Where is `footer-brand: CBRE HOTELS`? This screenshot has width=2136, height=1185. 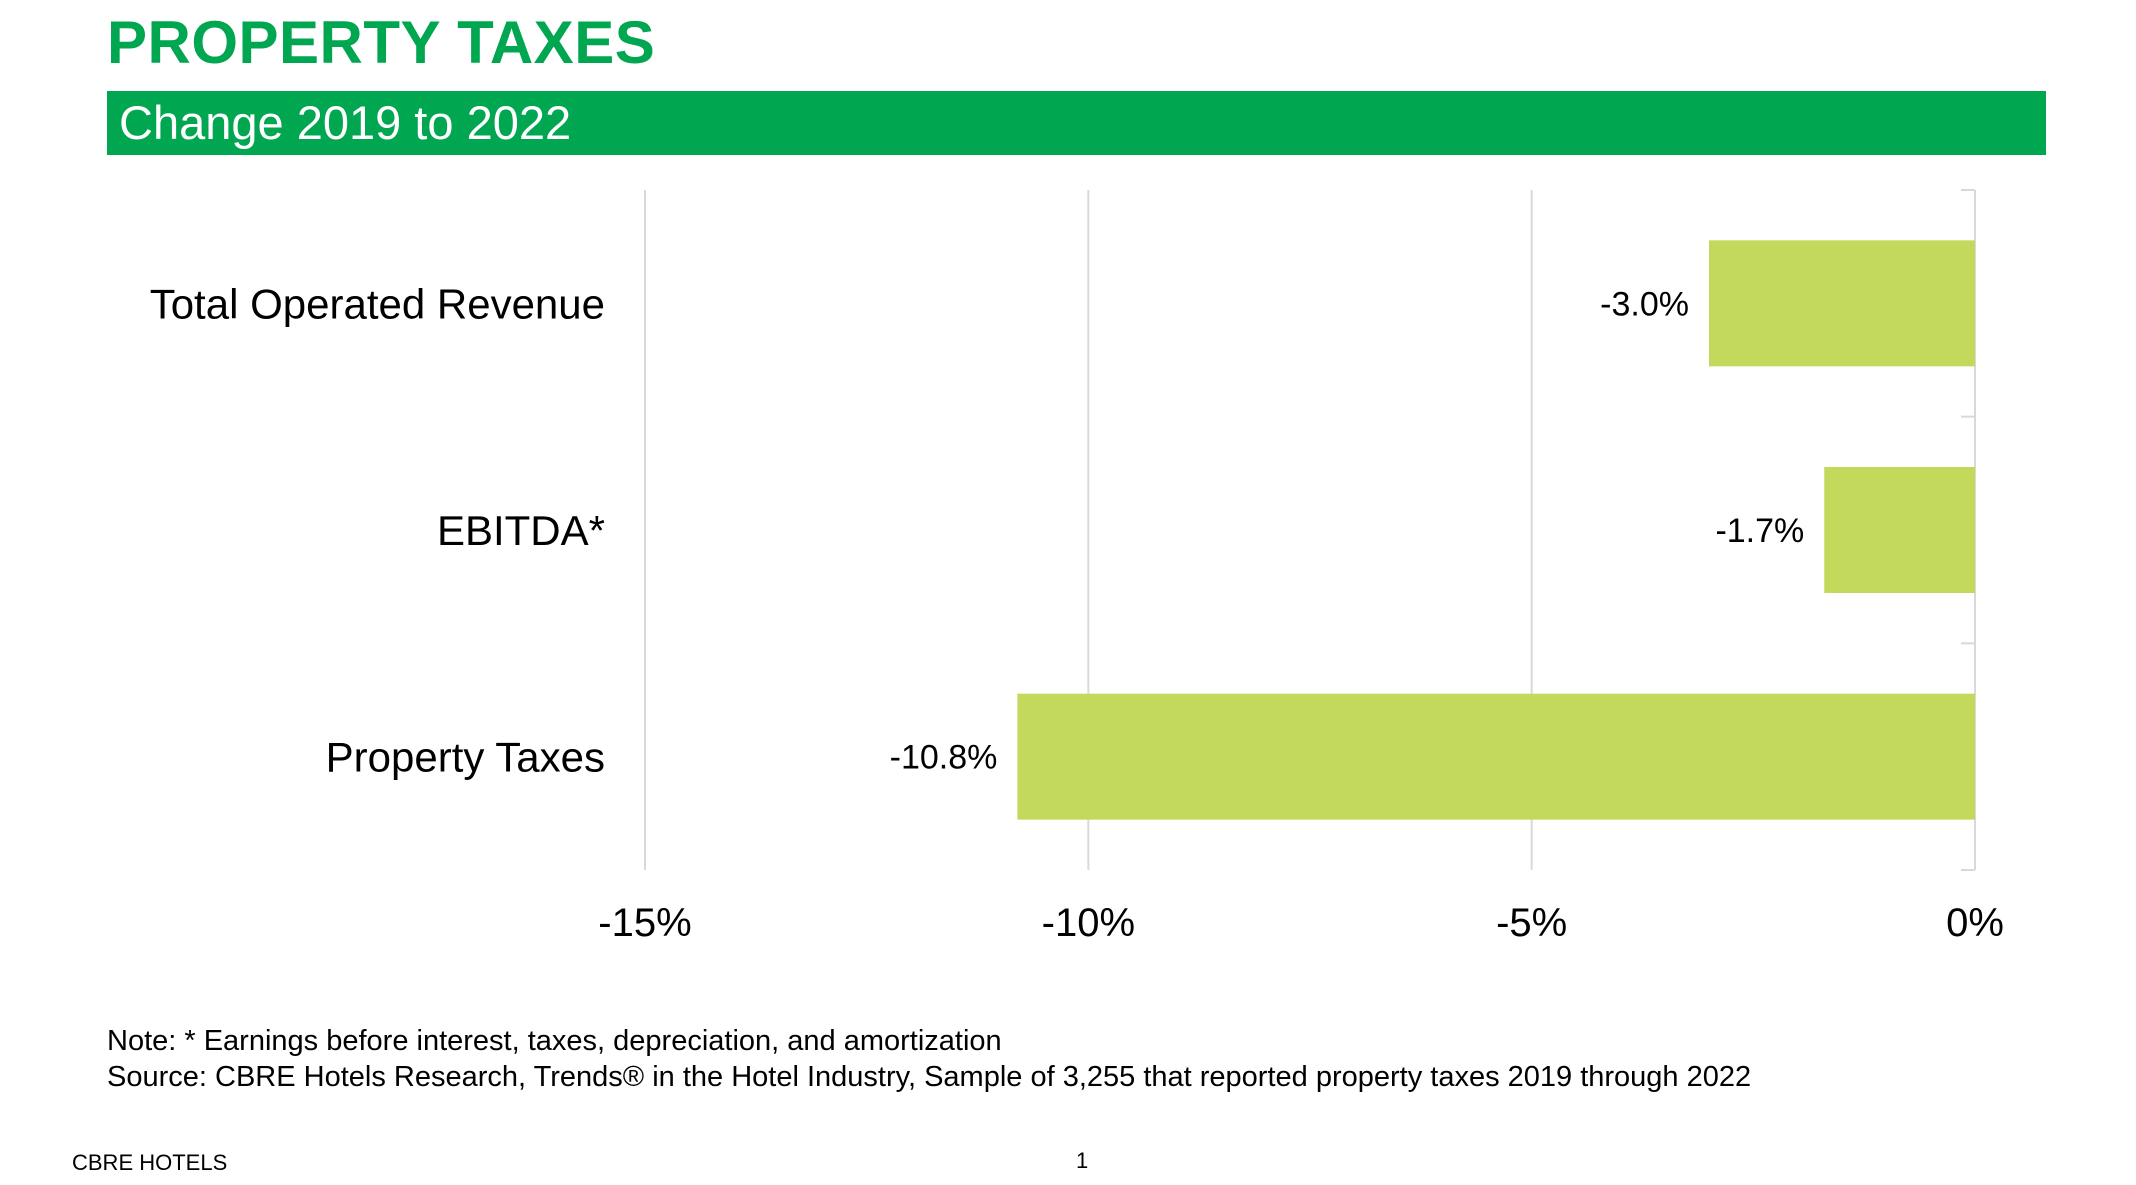 footer-brand: CBRE HOTELS is located at coordinates (150, 1162).